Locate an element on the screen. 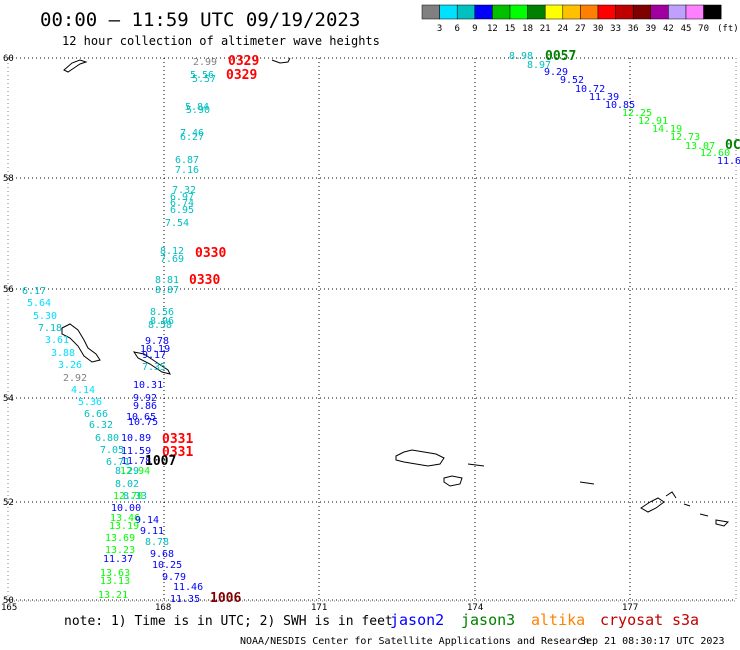  lat-label: 60 is located at coordinates (8, 59).